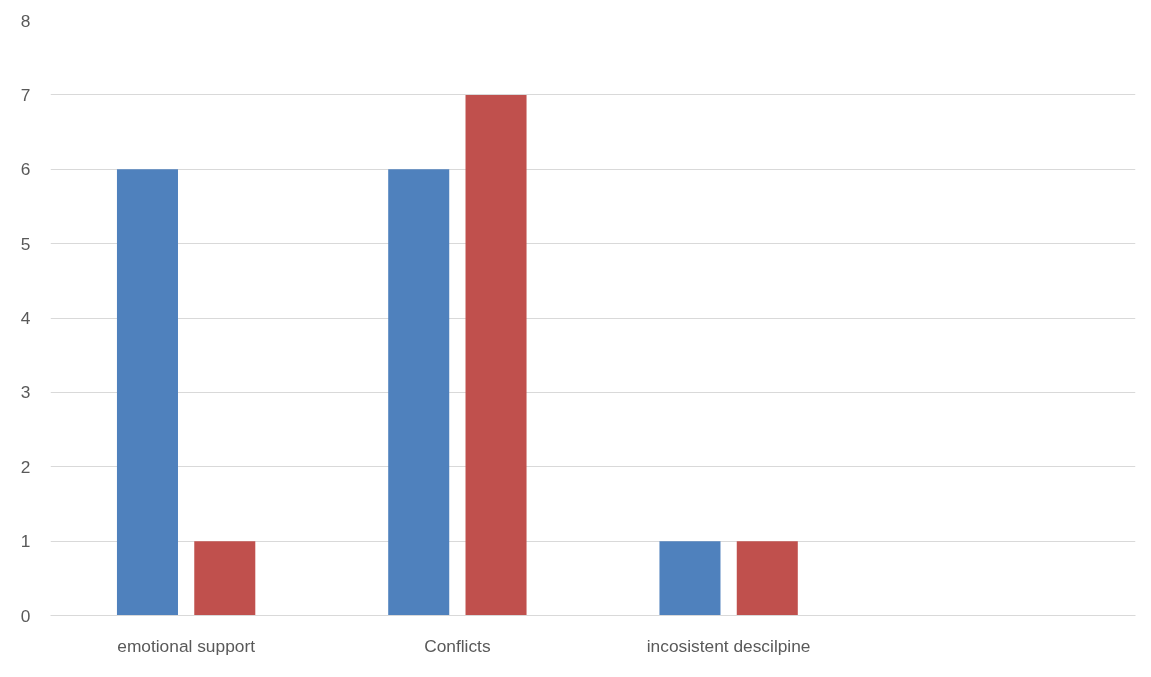 This screenshot has height=677, width=1151. I want to click on x-tick-label: incosistent descilpine, so click(728, 645).